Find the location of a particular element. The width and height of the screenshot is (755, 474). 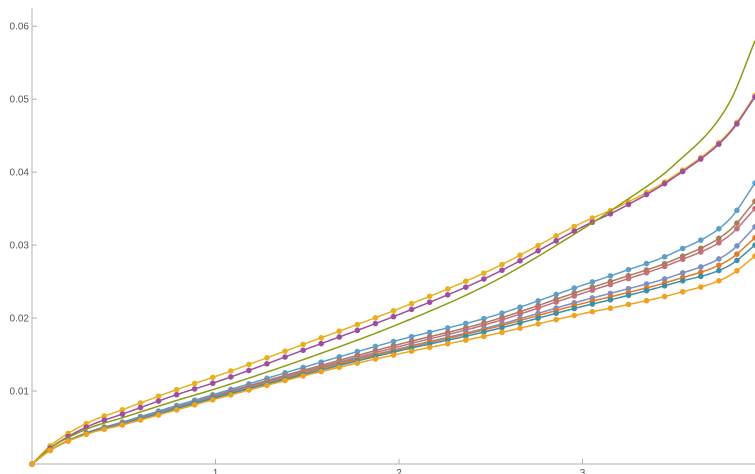

y-tick-label: 0.01 is located at coordinates (20, 392).